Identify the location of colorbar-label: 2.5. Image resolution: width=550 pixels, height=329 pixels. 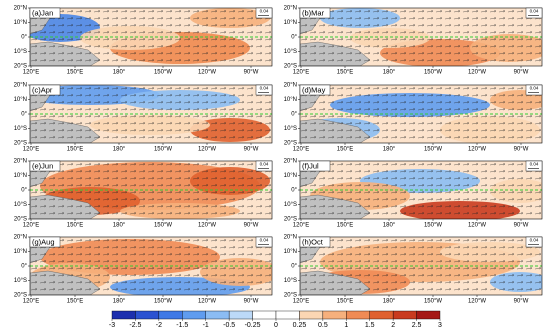
(417, 325).